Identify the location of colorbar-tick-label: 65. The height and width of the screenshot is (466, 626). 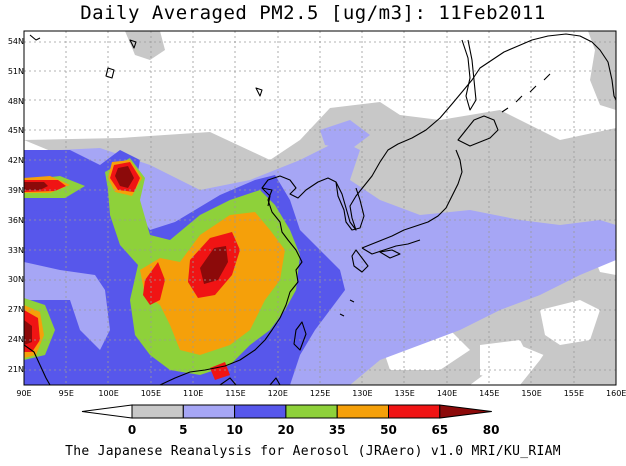
(440, 430).